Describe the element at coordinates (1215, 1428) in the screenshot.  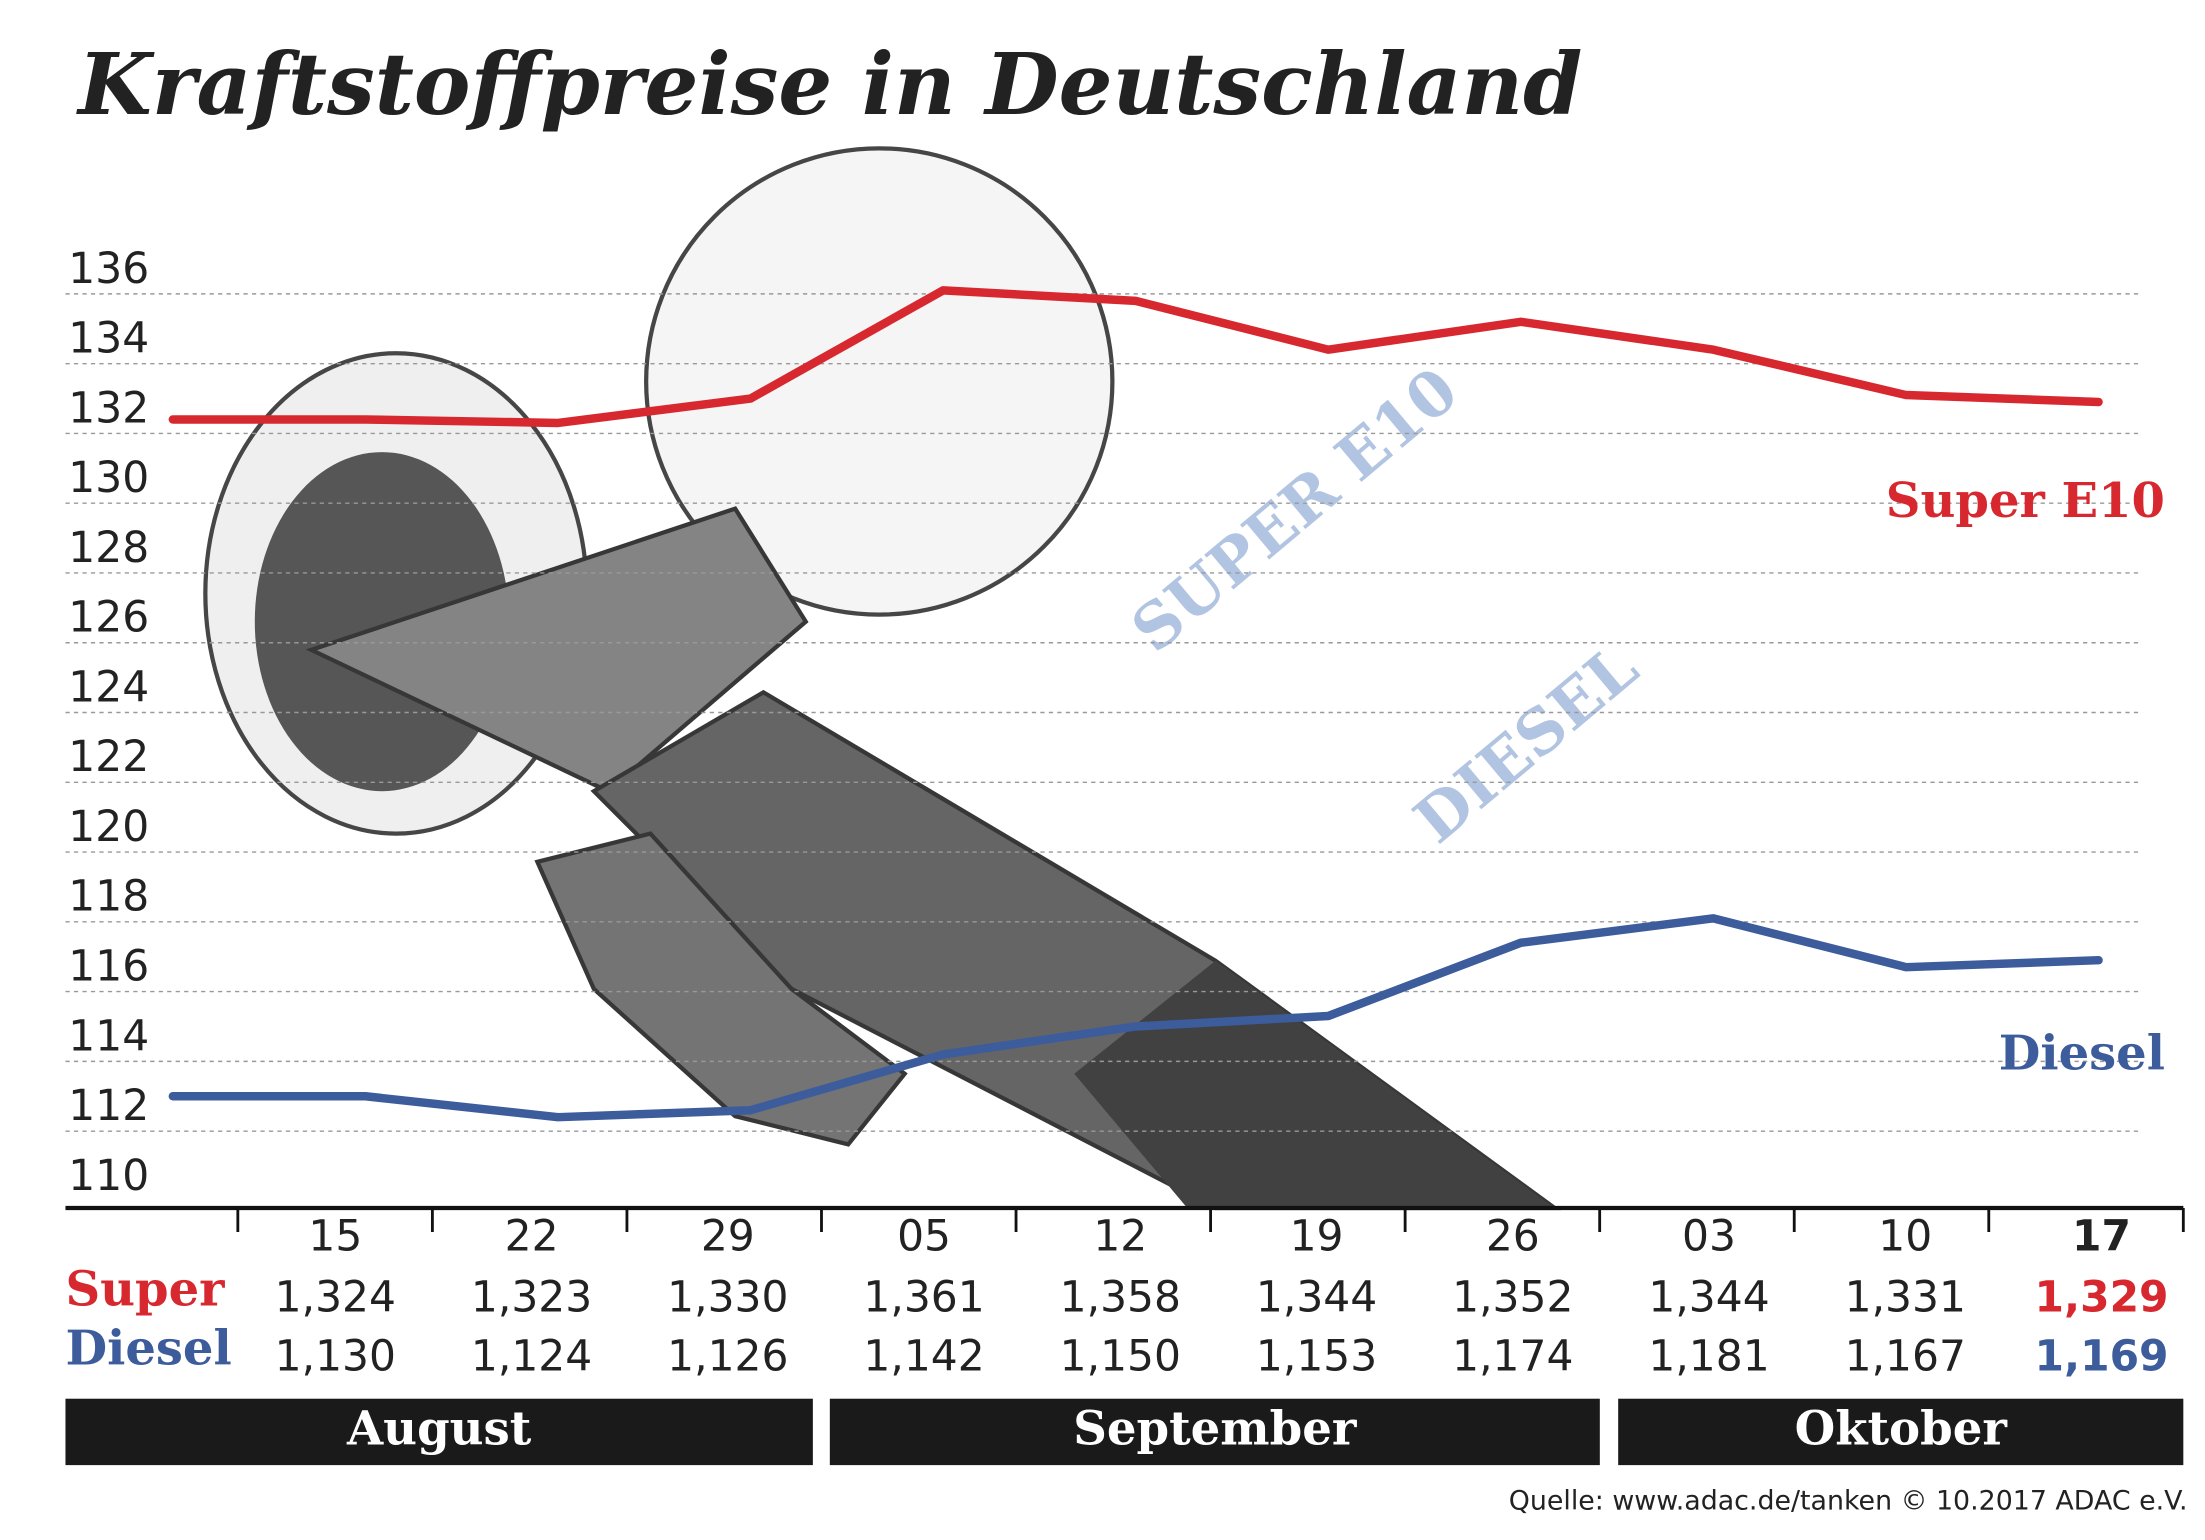
I see `month-label: September` at that location.